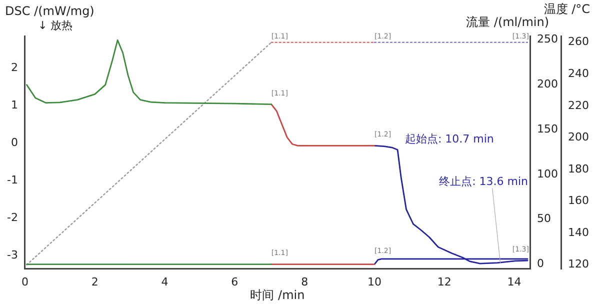  I want to click on x-tick-label: 10, so click(374, 281).